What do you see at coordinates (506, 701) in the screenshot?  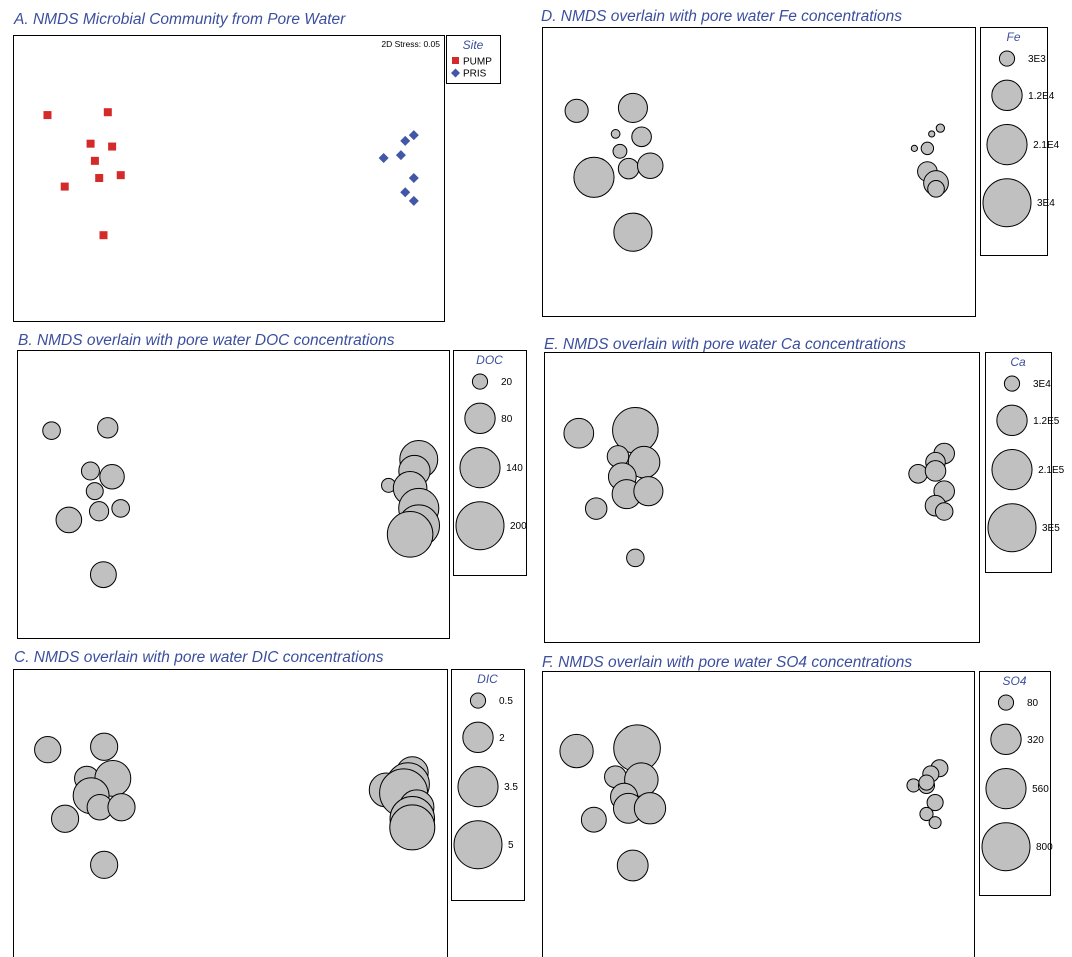 I see `legend-label: 0.5` at bounding box center [506, 701].